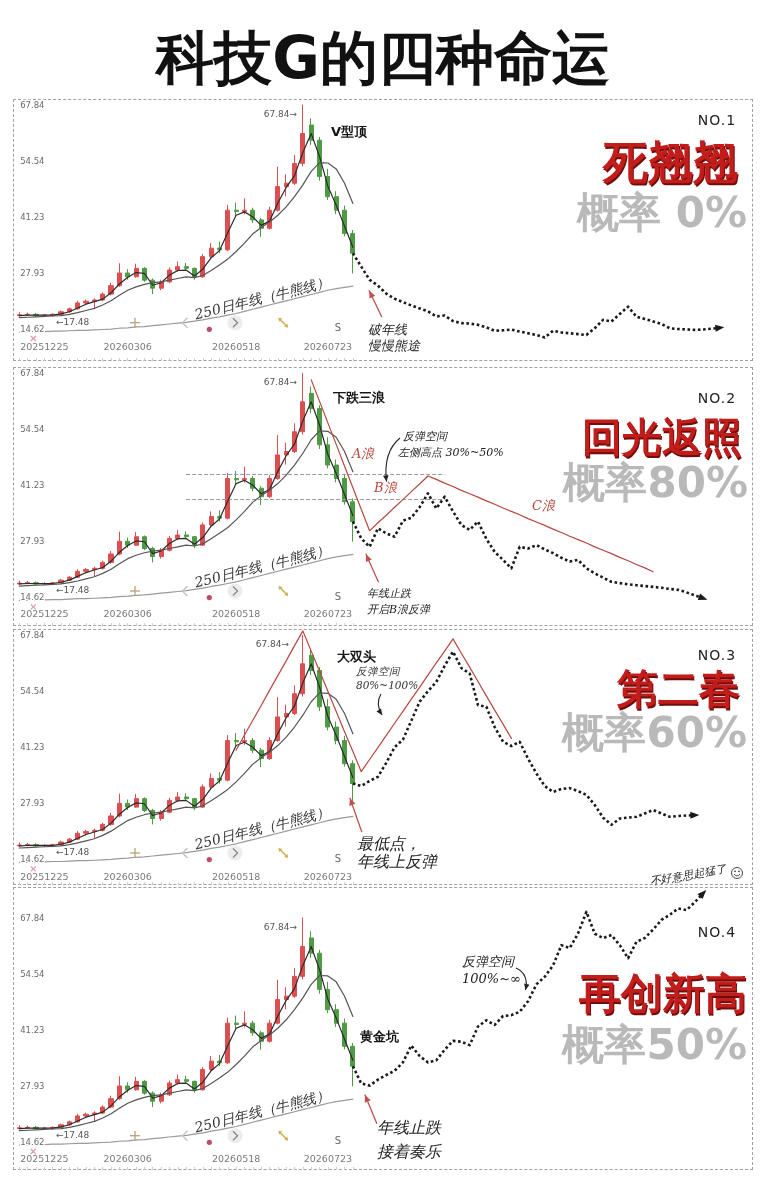  What do you see at coordinates (717, 120) in the screenshot?
I see `annotation: NO.1` at bounding box center [717, 120].